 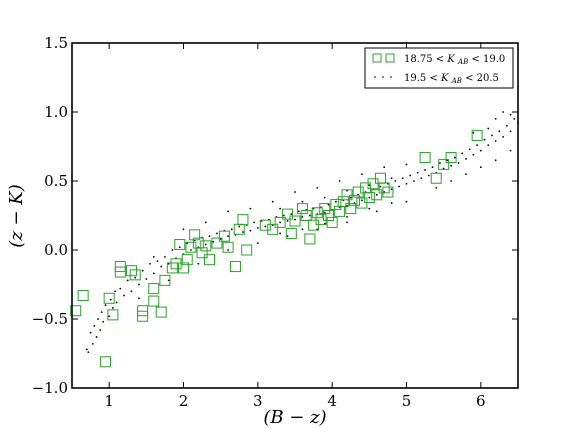 What do you see at coordinates (481, 401) in the screenshot?
I see `x-tick-label: 6` at bounding box center [481, 401].